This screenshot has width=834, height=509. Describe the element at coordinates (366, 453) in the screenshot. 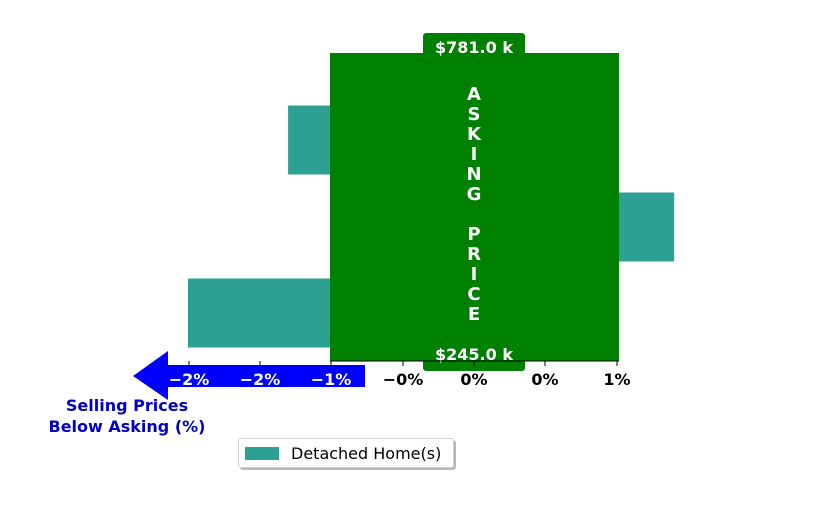

I see `legend-label: Detached Home(s)` at that location.